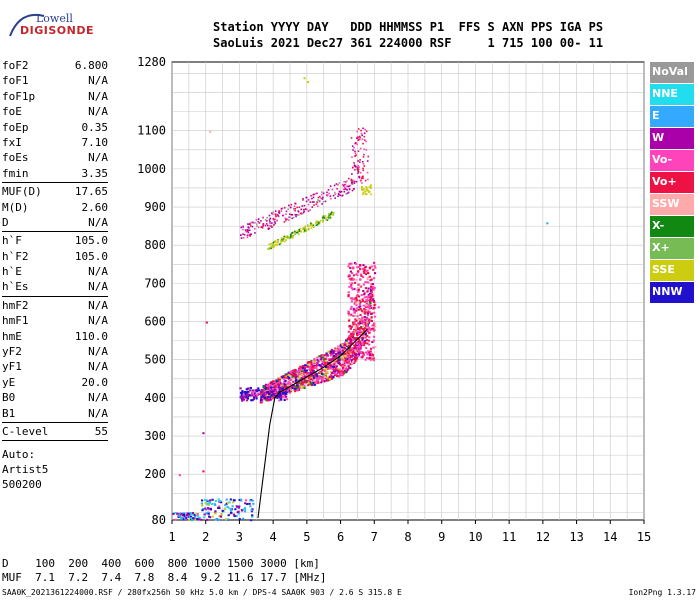 Image resolution: width=700 pixels, height=600 pixels. Describe the element at coordinates (55, 336) in the screenshot. I see `param-row: hmE 110.0` at that location.